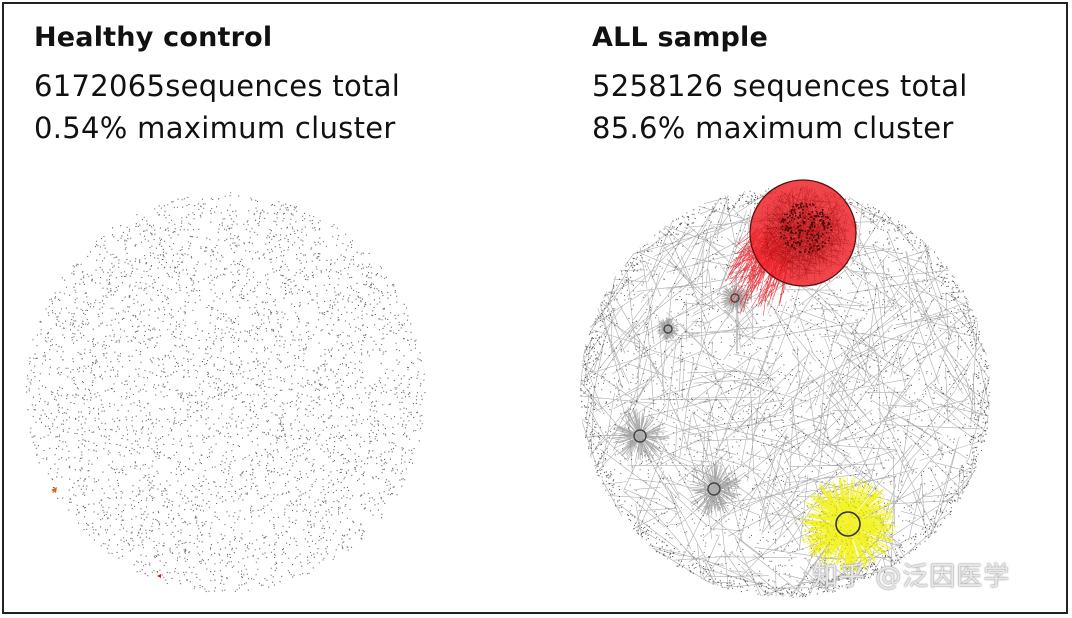 This screenshot has height=618, width=1072. I want to click on main-cluster-core, so click(806, 228).